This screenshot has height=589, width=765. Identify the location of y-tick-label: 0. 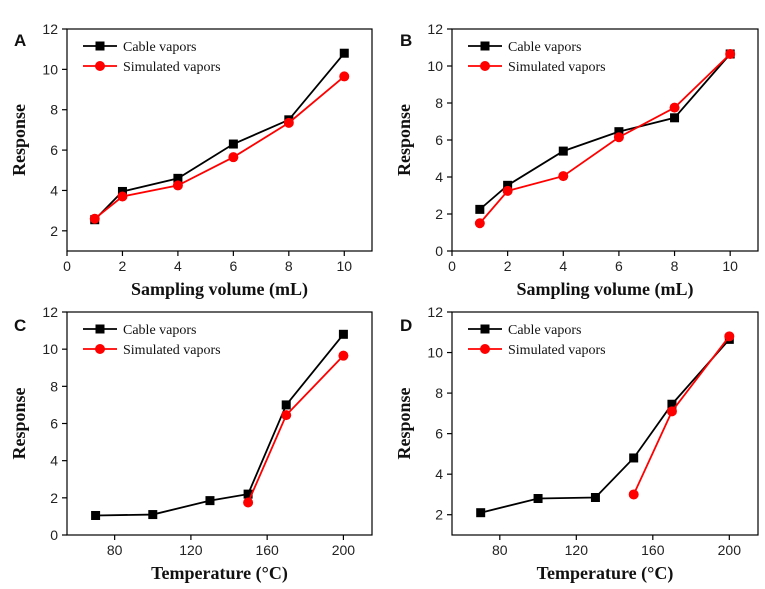
(54, 535).